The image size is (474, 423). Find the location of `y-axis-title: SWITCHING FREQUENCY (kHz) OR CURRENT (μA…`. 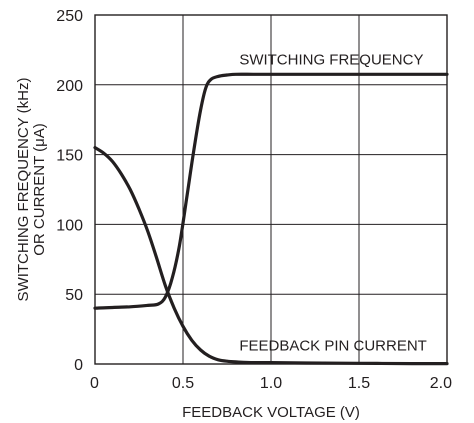

y-axis-title: SWITCHING FREQUENCY (kHz) OR CURRENT (μA… is located at coordinates (31, 190).